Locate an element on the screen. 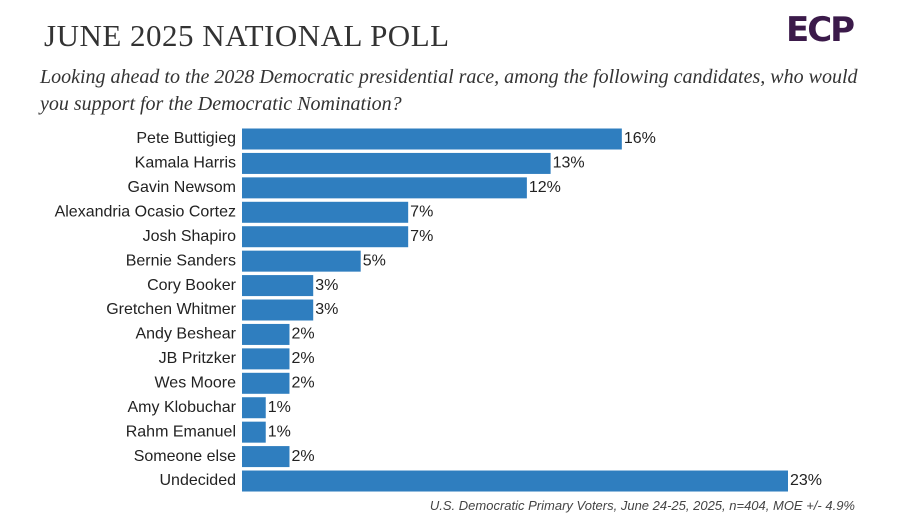 The image size is (899, 532). value-label: 16% is located at coordinates (640, 138).